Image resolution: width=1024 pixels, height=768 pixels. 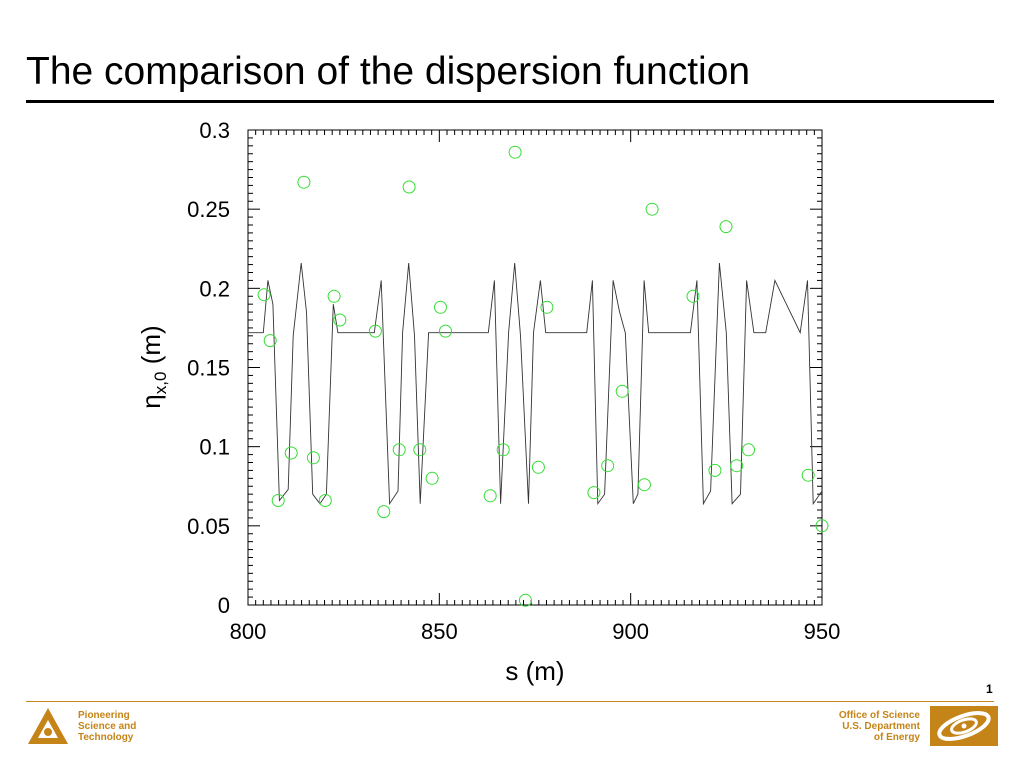 What do you see at coordinates (214, 130) in the screenshot?
I see `y-tick-label: 0.3` at bounding box center [214, 130].